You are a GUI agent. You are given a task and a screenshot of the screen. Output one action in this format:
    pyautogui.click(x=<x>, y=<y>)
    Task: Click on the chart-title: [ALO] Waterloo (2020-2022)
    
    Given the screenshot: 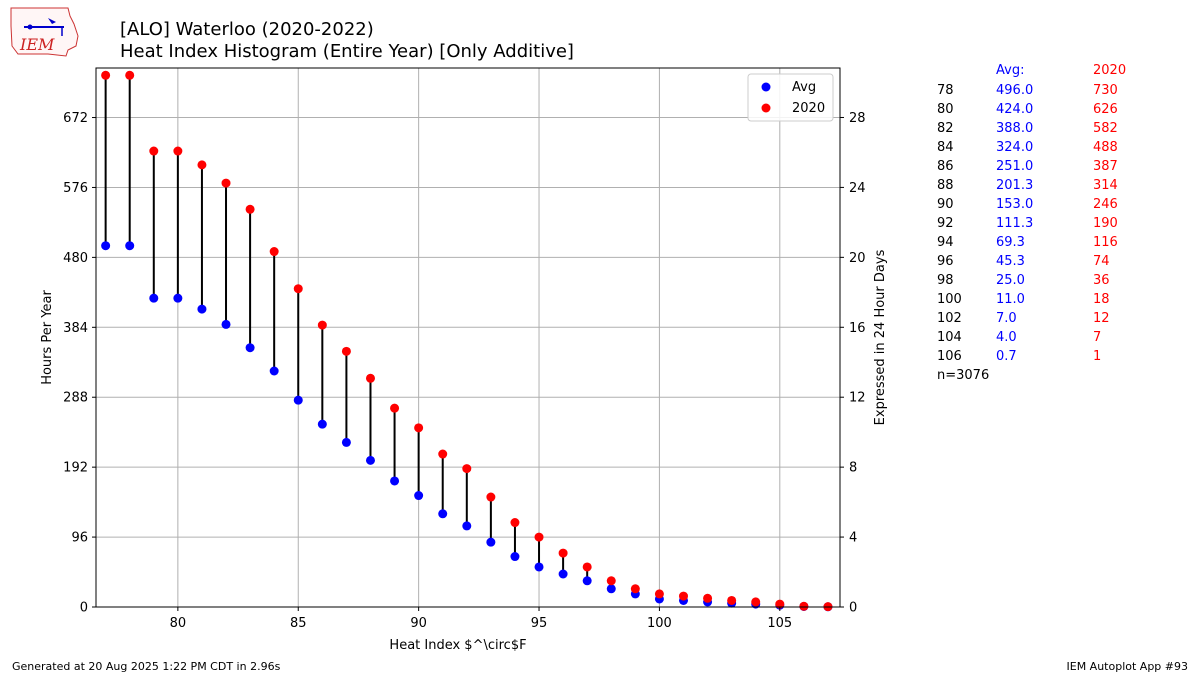 What is the action you would take?
    pyautogui.click(x=247, y=29)
    